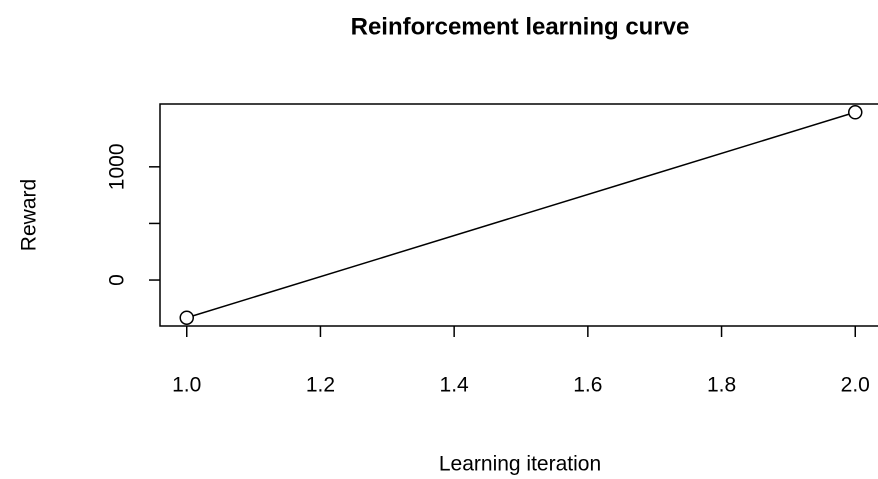 The width and height of the screenshot is (878, 479). What do you see at coordinates (855, 385) in the screenshot?
I see `x-tick-label: 2.0` at bounding box center [855, 385].